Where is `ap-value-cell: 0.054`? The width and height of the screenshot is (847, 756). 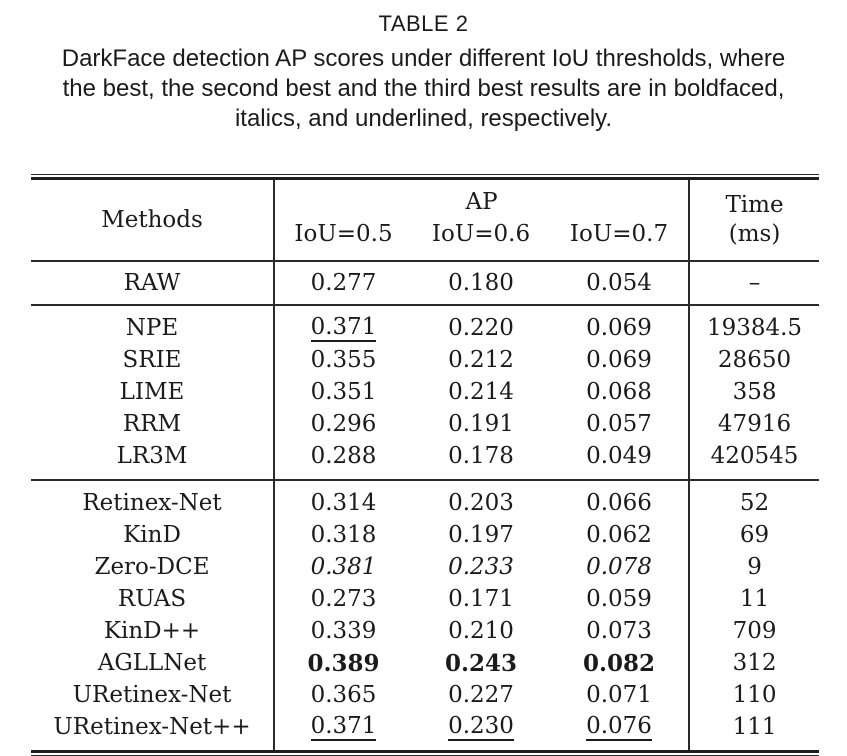 ap-value-cell: 0.054 is located at coordinates (619, 283).